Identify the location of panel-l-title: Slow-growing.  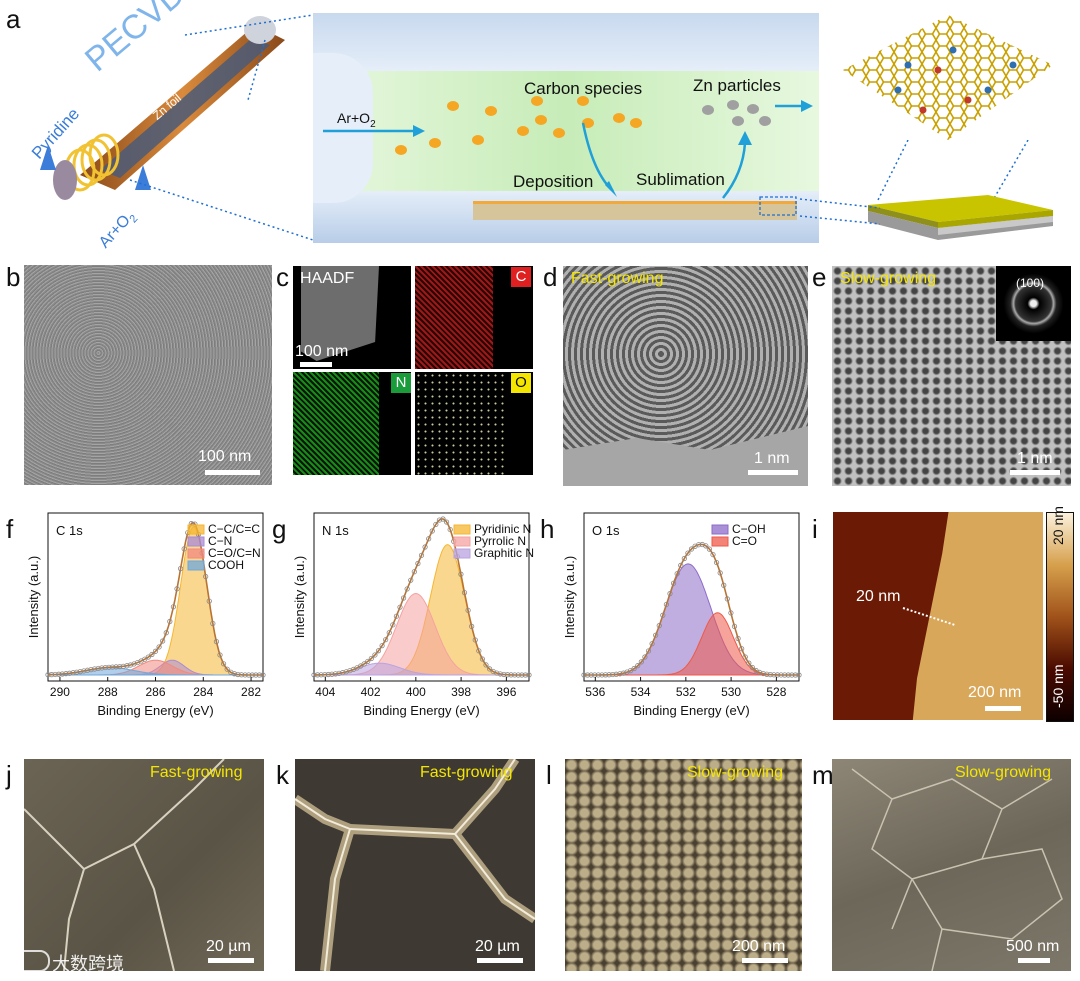
(735, 772).